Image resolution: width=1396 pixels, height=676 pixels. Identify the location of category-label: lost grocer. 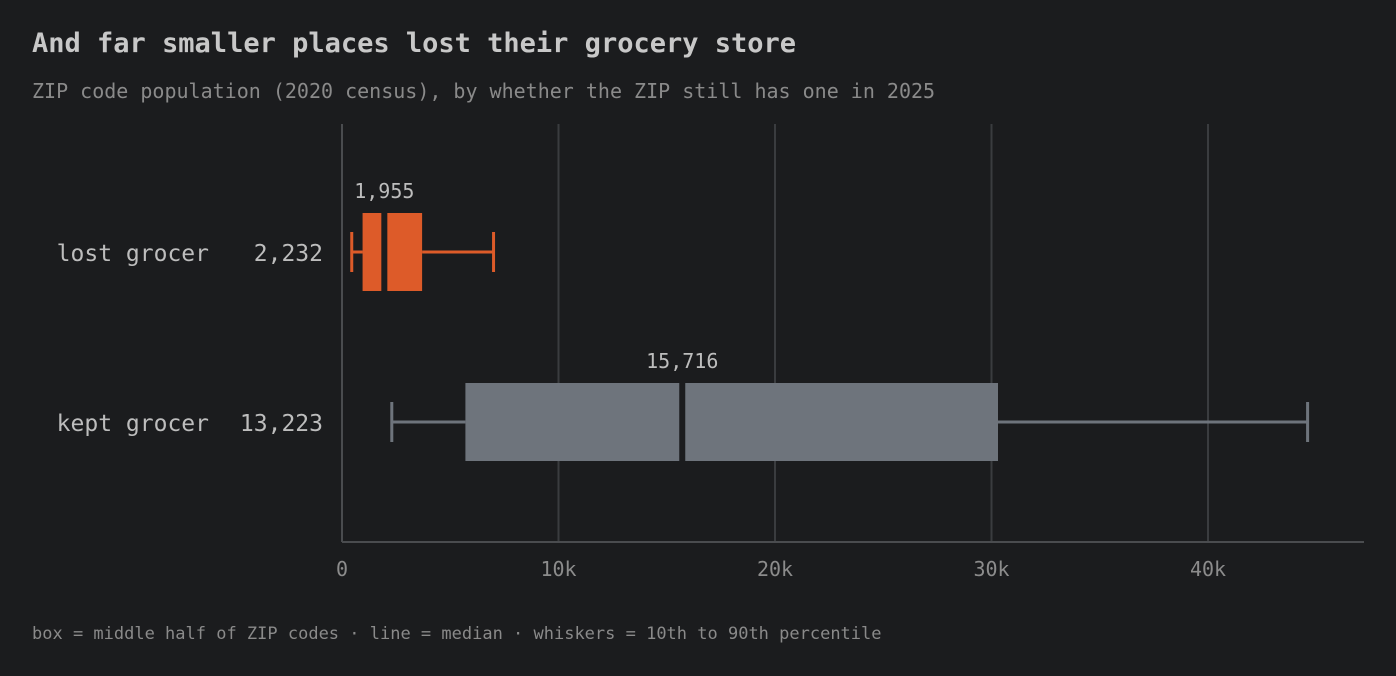
(133, 254).